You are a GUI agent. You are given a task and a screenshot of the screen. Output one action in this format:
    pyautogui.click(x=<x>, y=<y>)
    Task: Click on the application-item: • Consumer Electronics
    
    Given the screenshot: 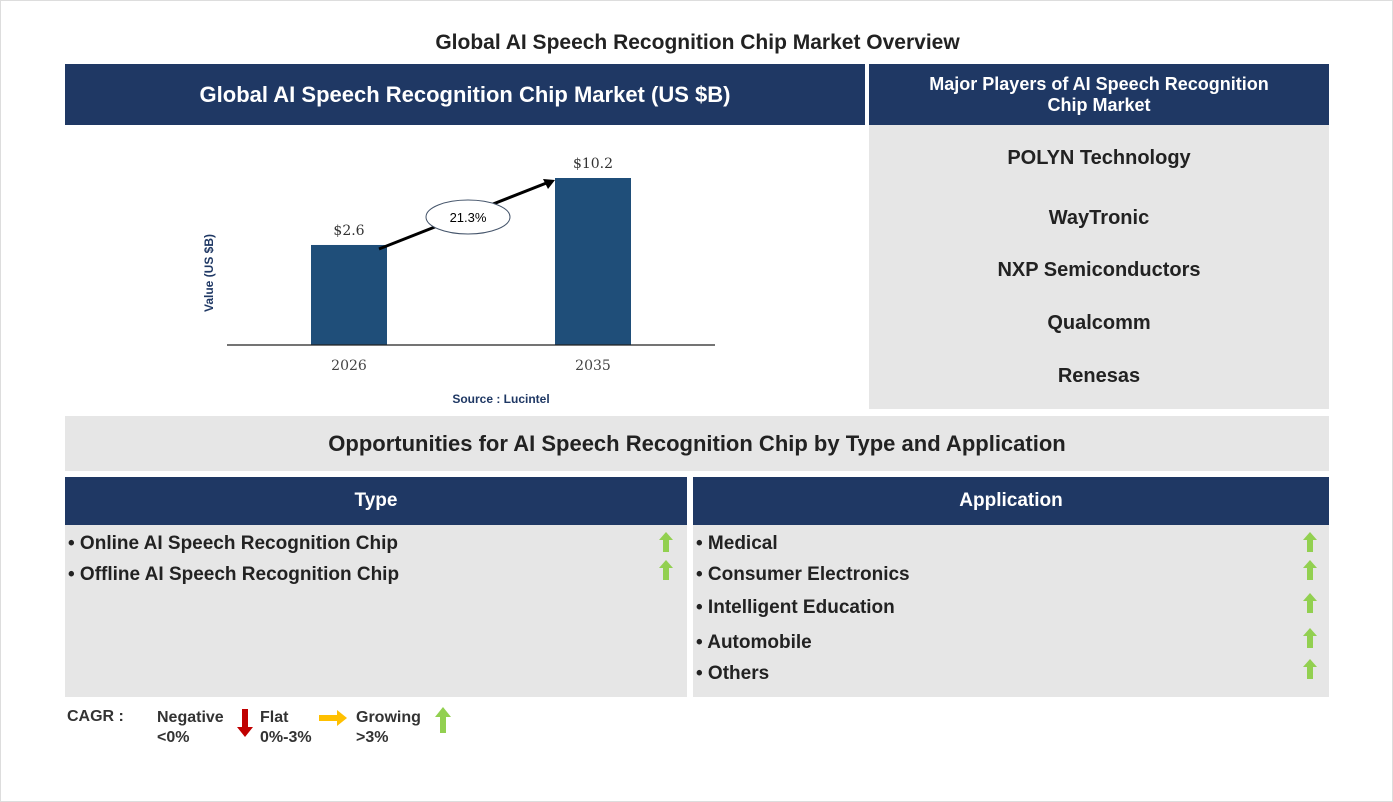 What is the action you would take?
    pyautogui.click(x=803, y=574)
    